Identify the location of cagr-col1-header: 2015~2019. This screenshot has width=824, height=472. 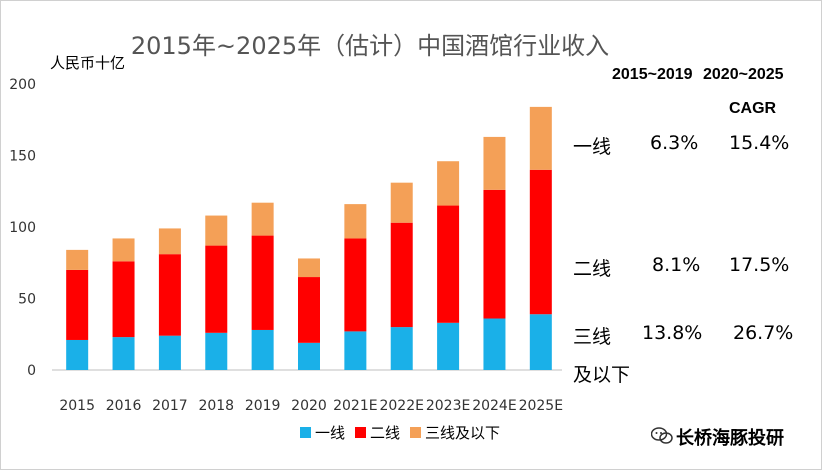
(652, 74).